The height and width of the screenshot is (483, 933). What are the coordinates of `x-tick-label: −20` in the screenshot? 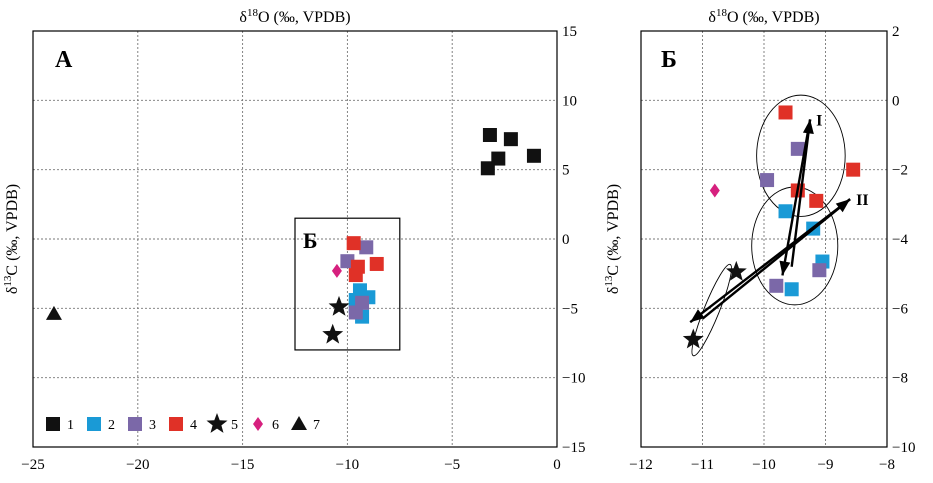 It's located at (137, 465).